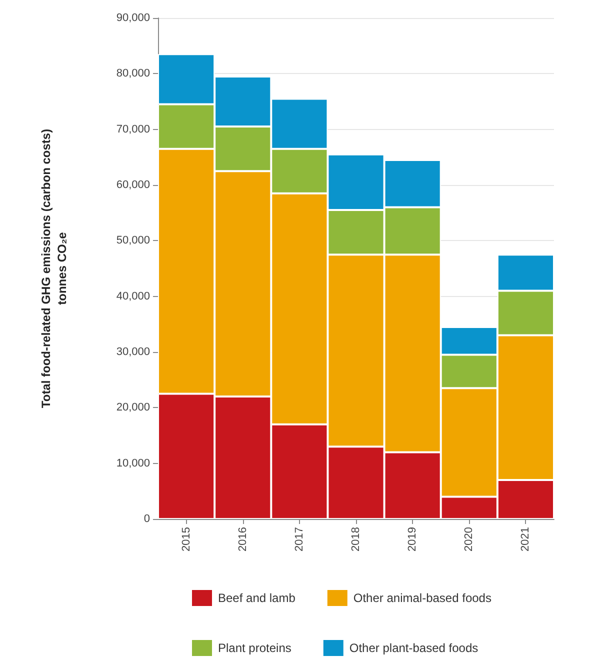  I want to click on legend-label: Other animal-based foods, so click(422, 598).